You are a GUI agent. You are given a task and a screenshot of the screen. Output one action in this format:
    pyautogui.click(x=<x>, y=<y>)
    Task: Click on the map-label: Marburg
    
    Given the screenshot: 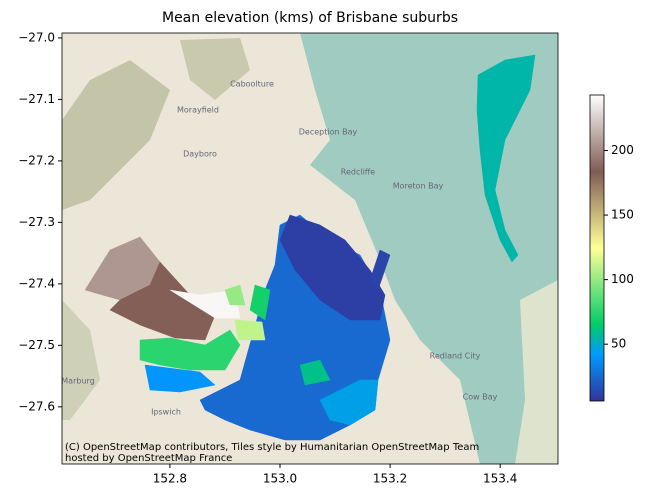 What is the action you would take?
    pyautogui.click(x=77, y=381)
    